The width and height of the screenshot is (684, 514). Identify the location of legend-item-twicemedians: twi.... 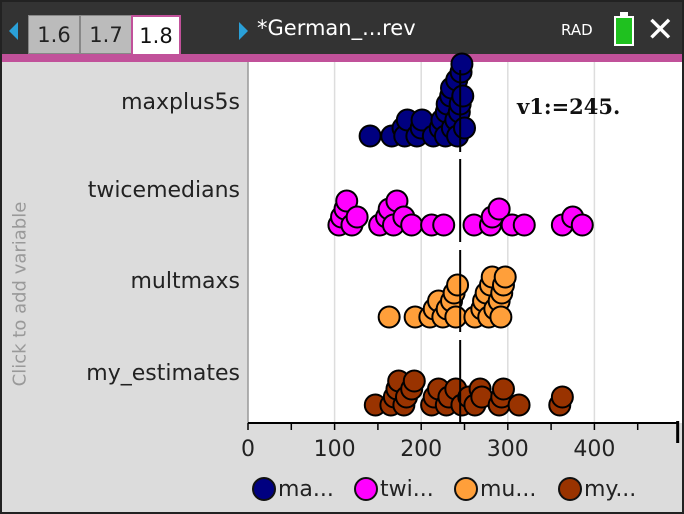
(394, 489).